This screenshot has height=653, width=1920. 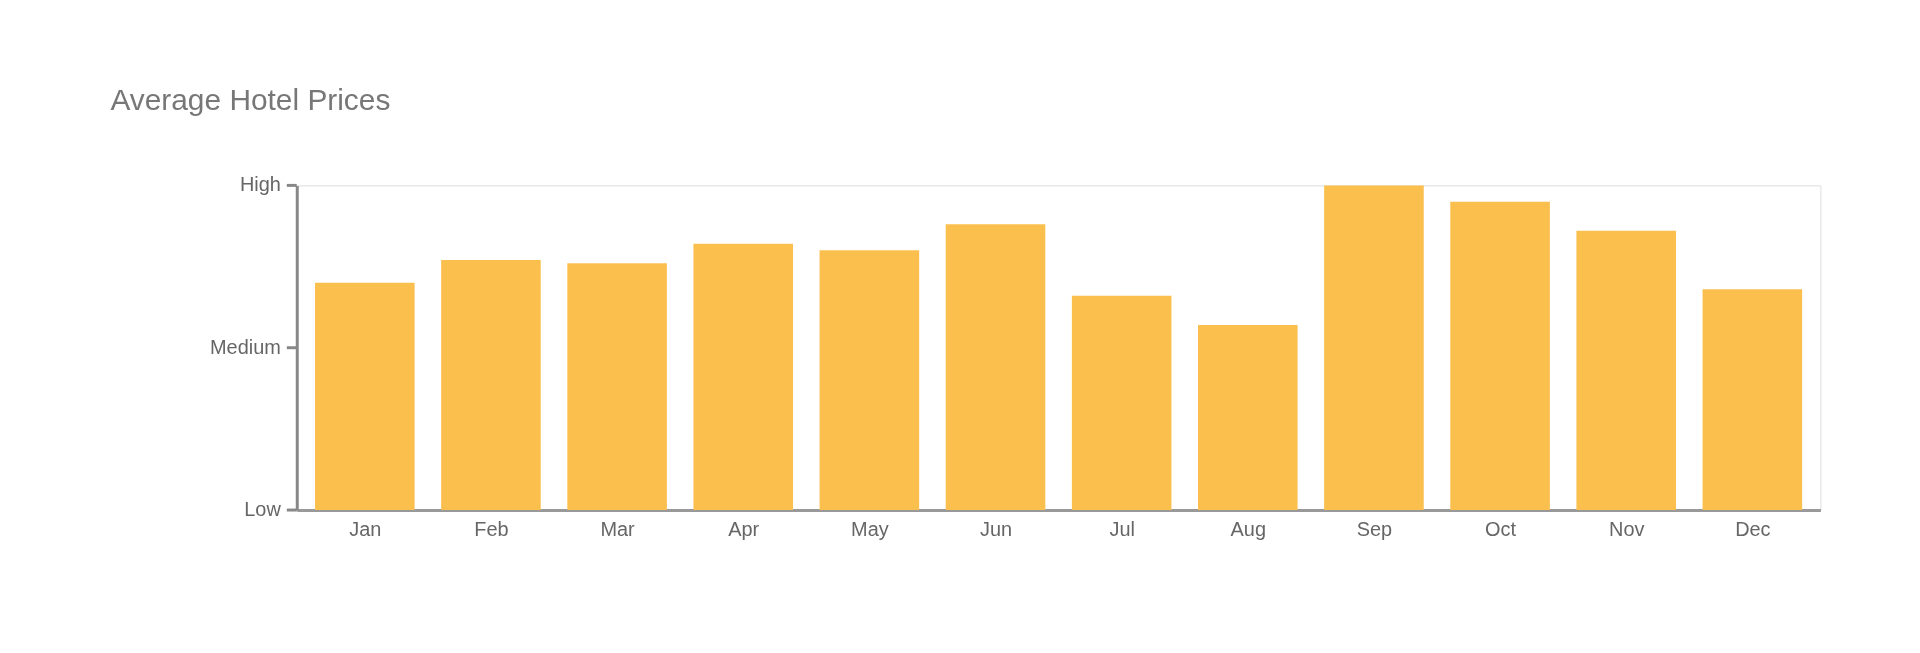 I want to click on x-tick-label: Jan, so click(x=365, y=529).